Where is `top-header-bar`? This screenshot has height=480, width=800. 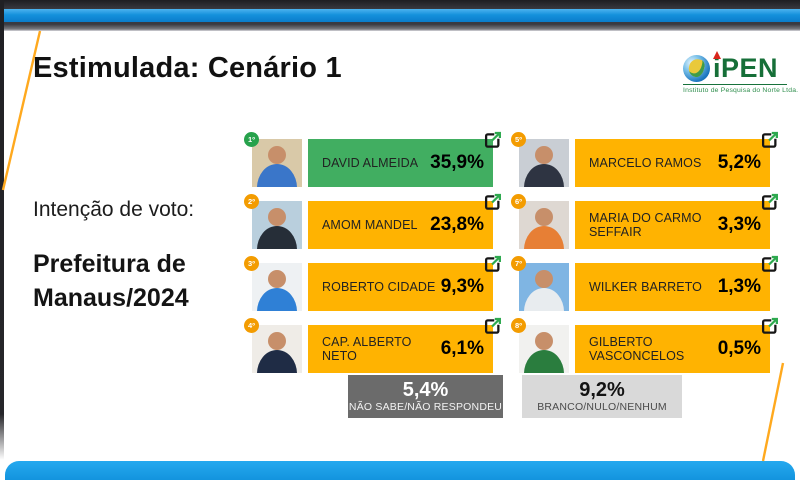
top-header-bar is located at coordinates (400, 15).